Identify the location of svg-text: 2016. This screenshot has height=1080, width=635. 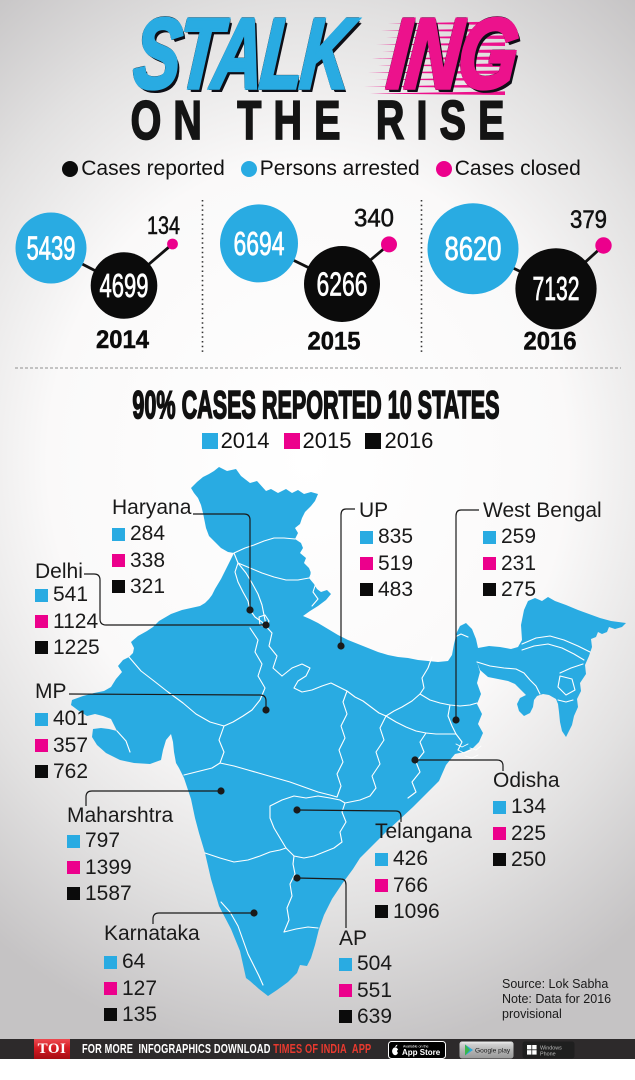
(550, 342).